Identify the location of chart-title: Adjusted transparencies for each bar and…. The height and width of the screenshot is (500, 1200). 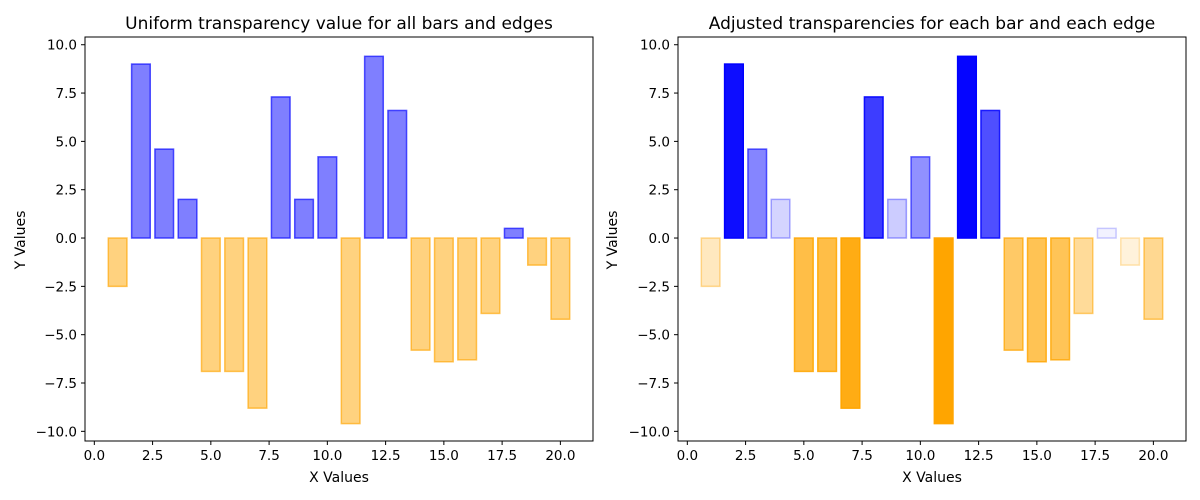
(932, 24).